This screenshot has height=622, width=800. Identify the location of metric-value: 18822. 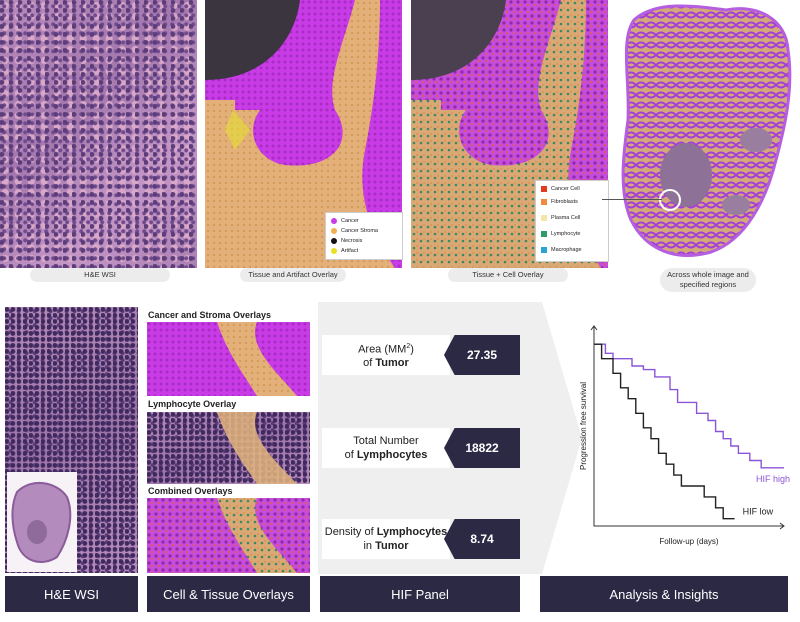
(482, 448).